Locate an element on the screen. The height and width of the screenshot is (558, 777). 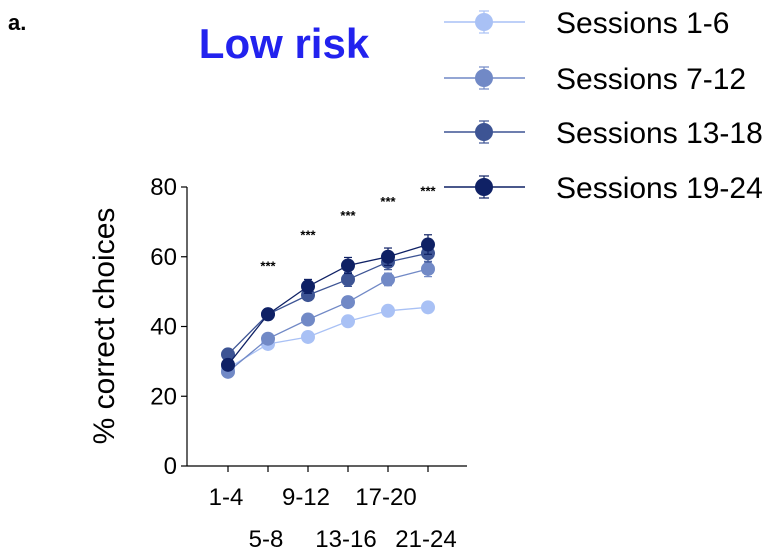
legend-item: Sessions 13-18 is located at coordinates (603, 133).